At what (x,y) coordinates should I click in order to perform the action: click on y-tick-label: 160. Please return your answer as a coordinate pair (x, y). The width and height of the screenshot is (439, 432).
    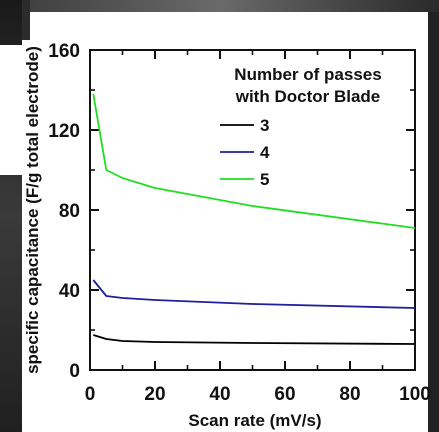
    Looking at the image, I should click on (64, 51).